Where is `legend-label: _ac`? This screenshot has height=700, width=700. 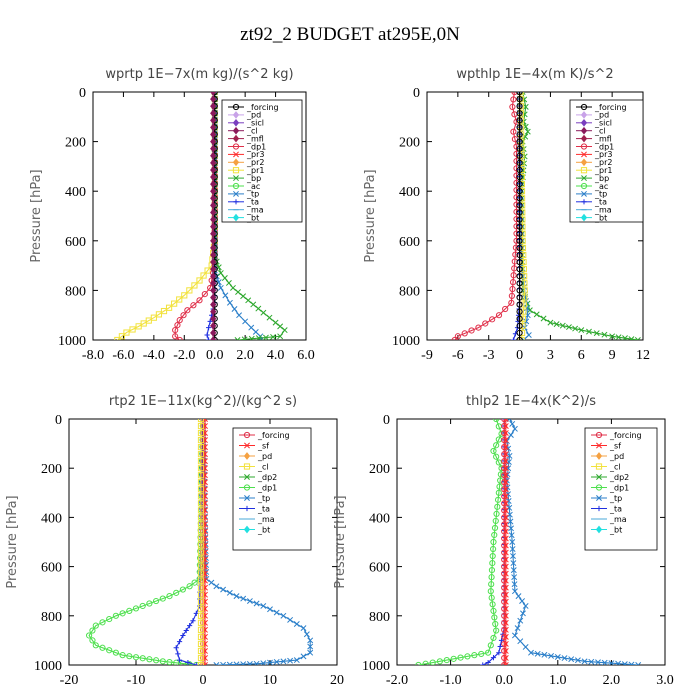 legend-label: _ac is located at coordinates (601, 186).